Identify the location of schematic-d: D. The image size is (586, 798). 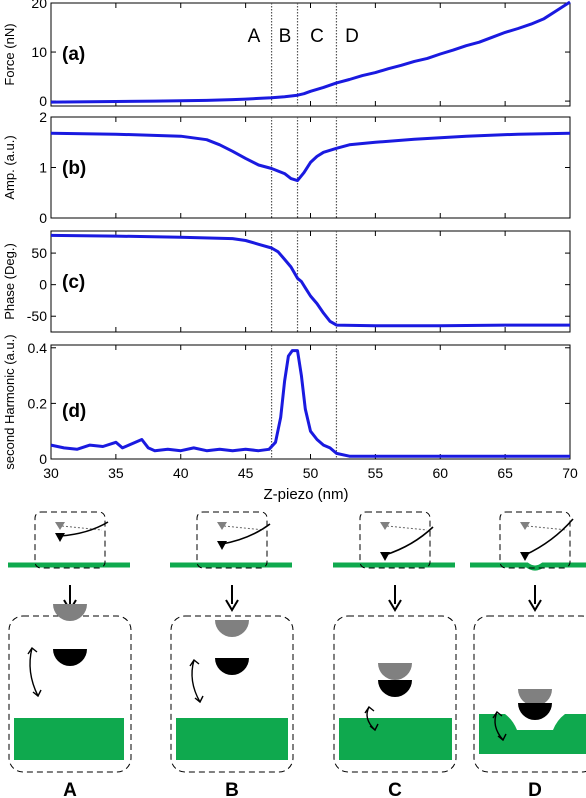
(528, 654).